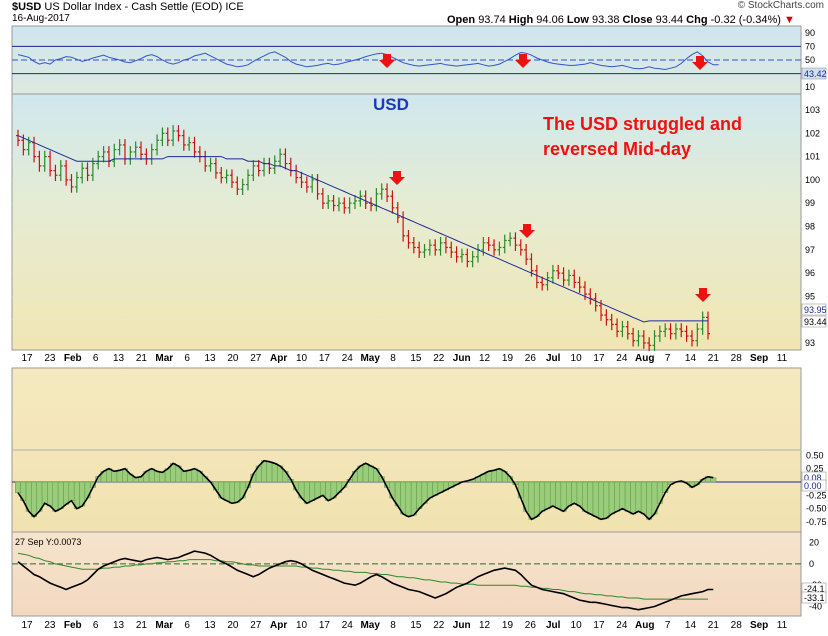 The width and height of the screenshot is (828, 636). I want to click on osc-tick-label: -0.75, so click(816, 522).